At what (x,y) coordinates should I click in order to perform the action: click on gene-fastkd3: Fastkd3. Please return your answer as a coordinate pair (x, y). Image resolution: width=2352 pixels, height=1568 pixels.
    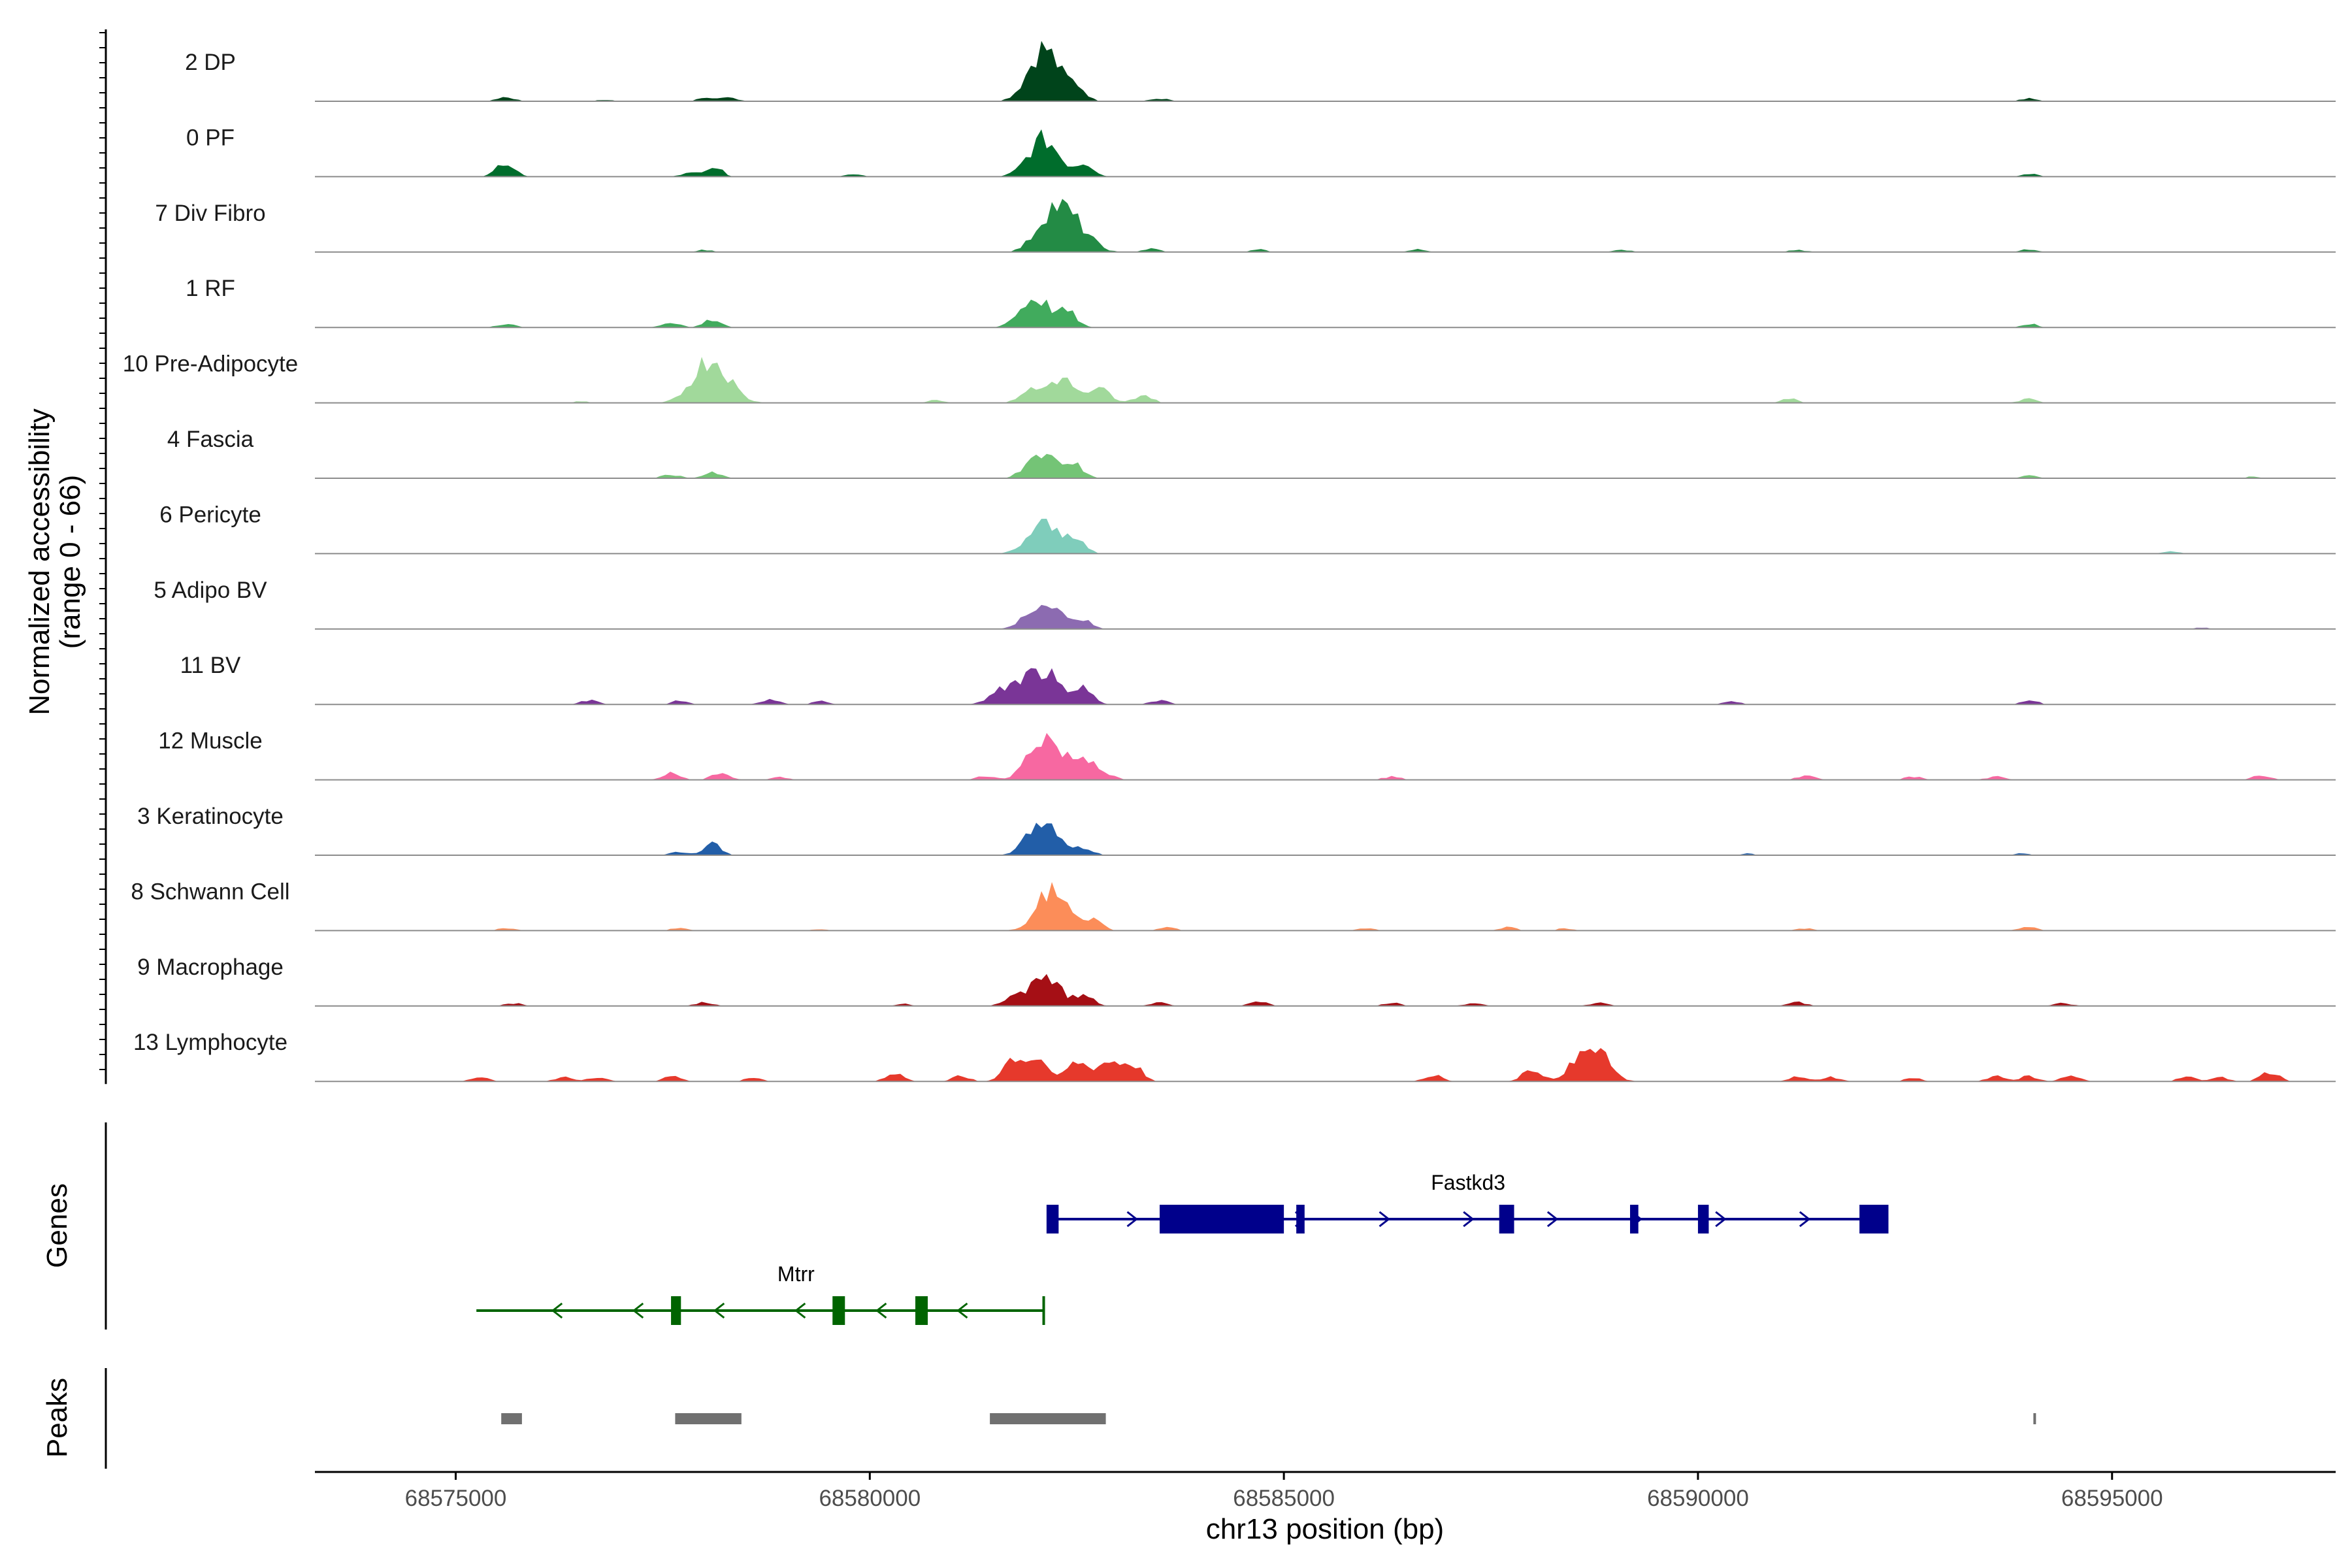
    Looking at the image, I should click on (1467, 1202).